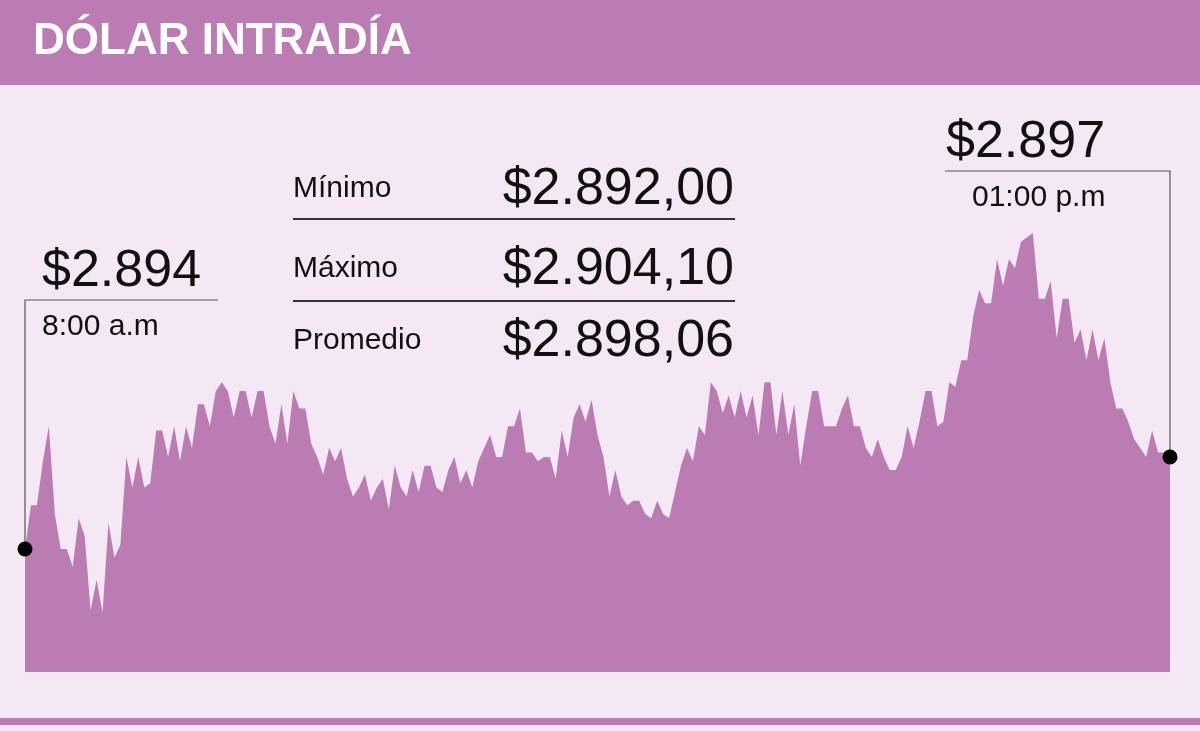 The image size is (1200, 731). Describe the element at coordinates (618, 266) in the screenshot. I see `annotation: $2.904,10` at that location.